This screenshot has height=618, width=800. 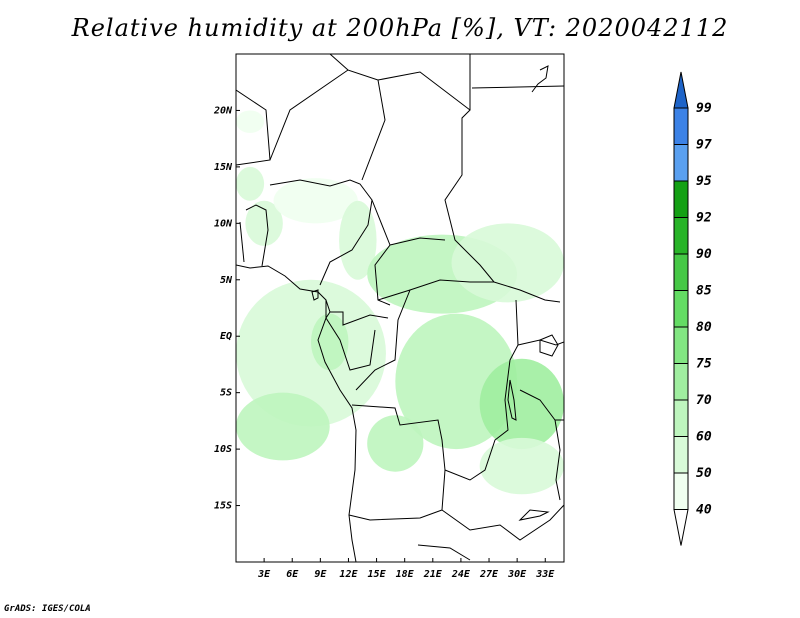 I want to click on lat-tick-label: 10S, so click(x=223, y=449).